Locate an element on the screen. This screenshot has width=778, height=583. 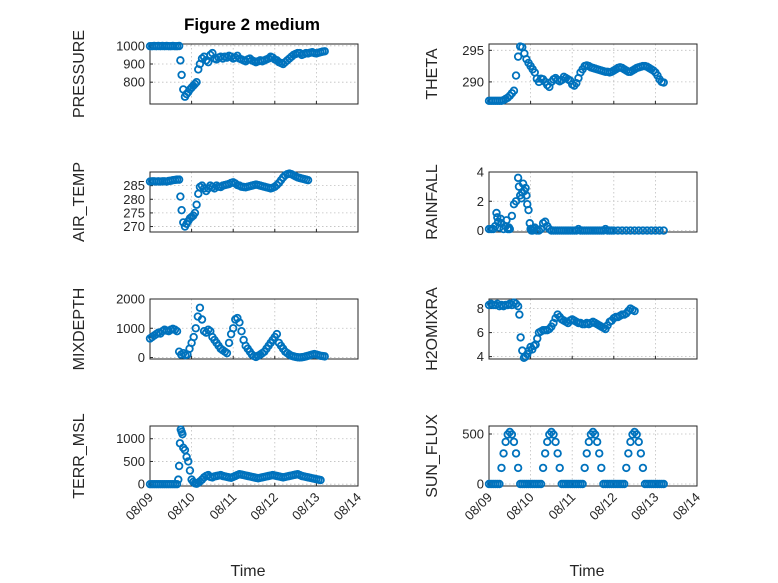
y-axis-label: AIR_TEMP is located at coordinates (79, 202).